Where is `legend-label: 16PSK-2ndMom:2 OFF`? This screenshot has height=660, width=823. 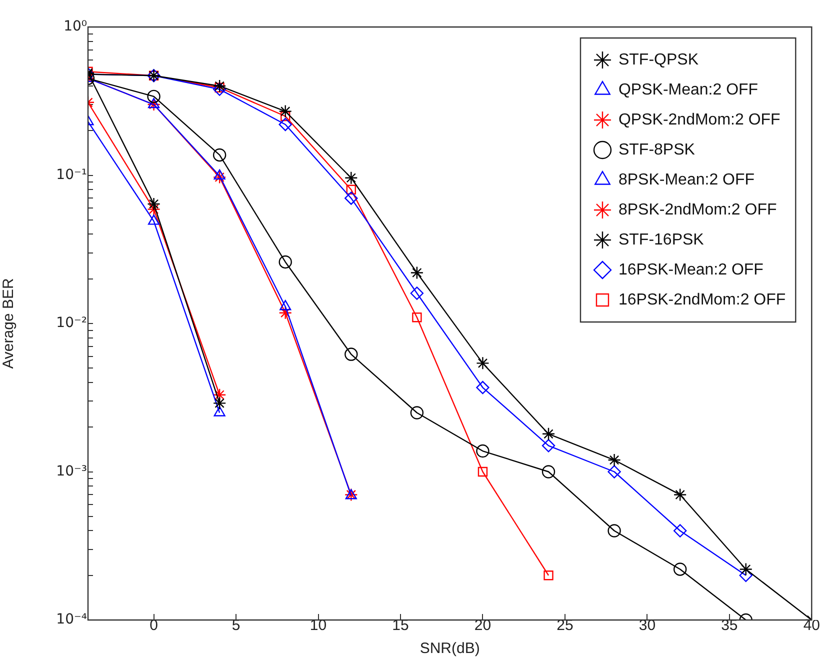 legend-label: 16PSK-2ndMom:2 OFF is located at coordinates (702, 299).